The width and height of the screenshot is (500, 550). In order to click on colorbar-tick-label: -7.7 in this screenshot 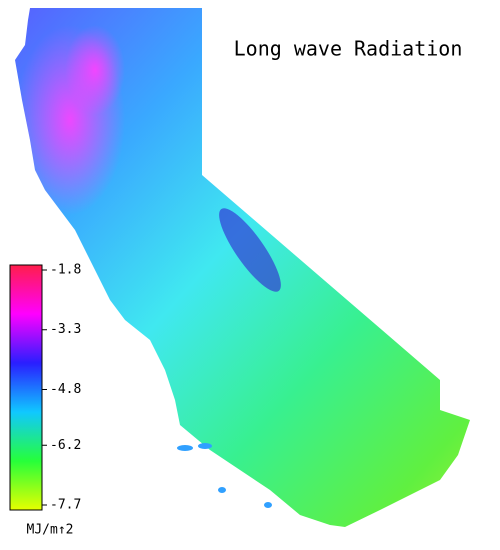, I will do `click(65, 505)`.